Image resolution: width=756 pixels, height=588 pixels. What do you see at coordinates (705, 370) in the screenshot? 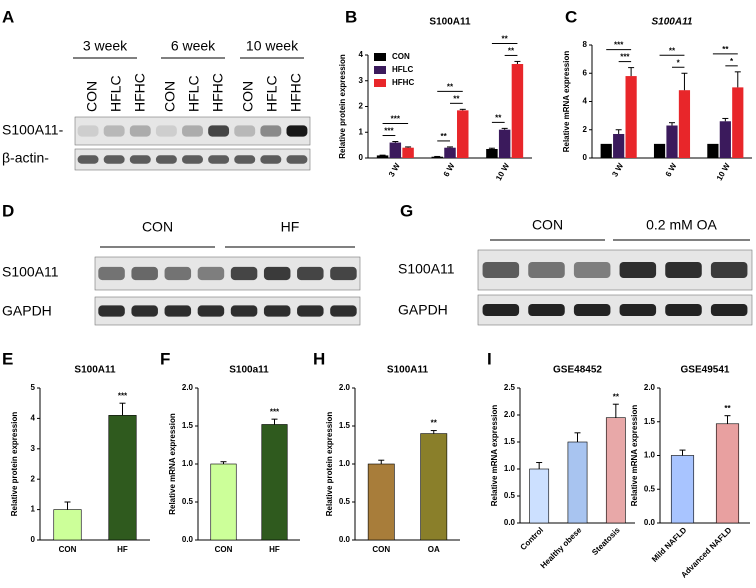
I see `chart-title: GSE49541` at bounding box center [705, 370].